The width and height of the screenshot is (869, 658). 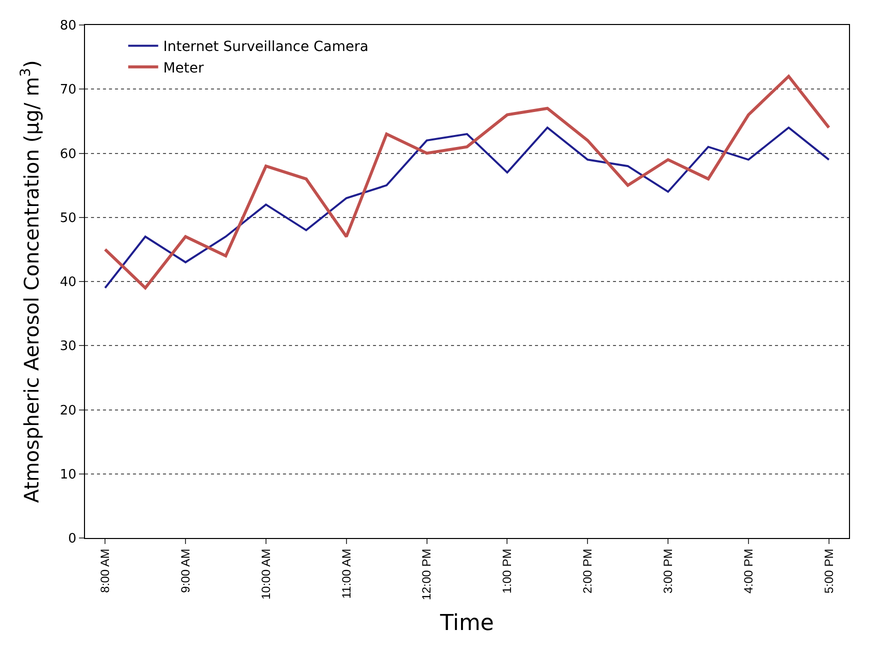 What do you see at coordinates (346, 573) in the screenshot?
I see `x-tick-label: 11:00 AM` at bounding box center [346, 573].